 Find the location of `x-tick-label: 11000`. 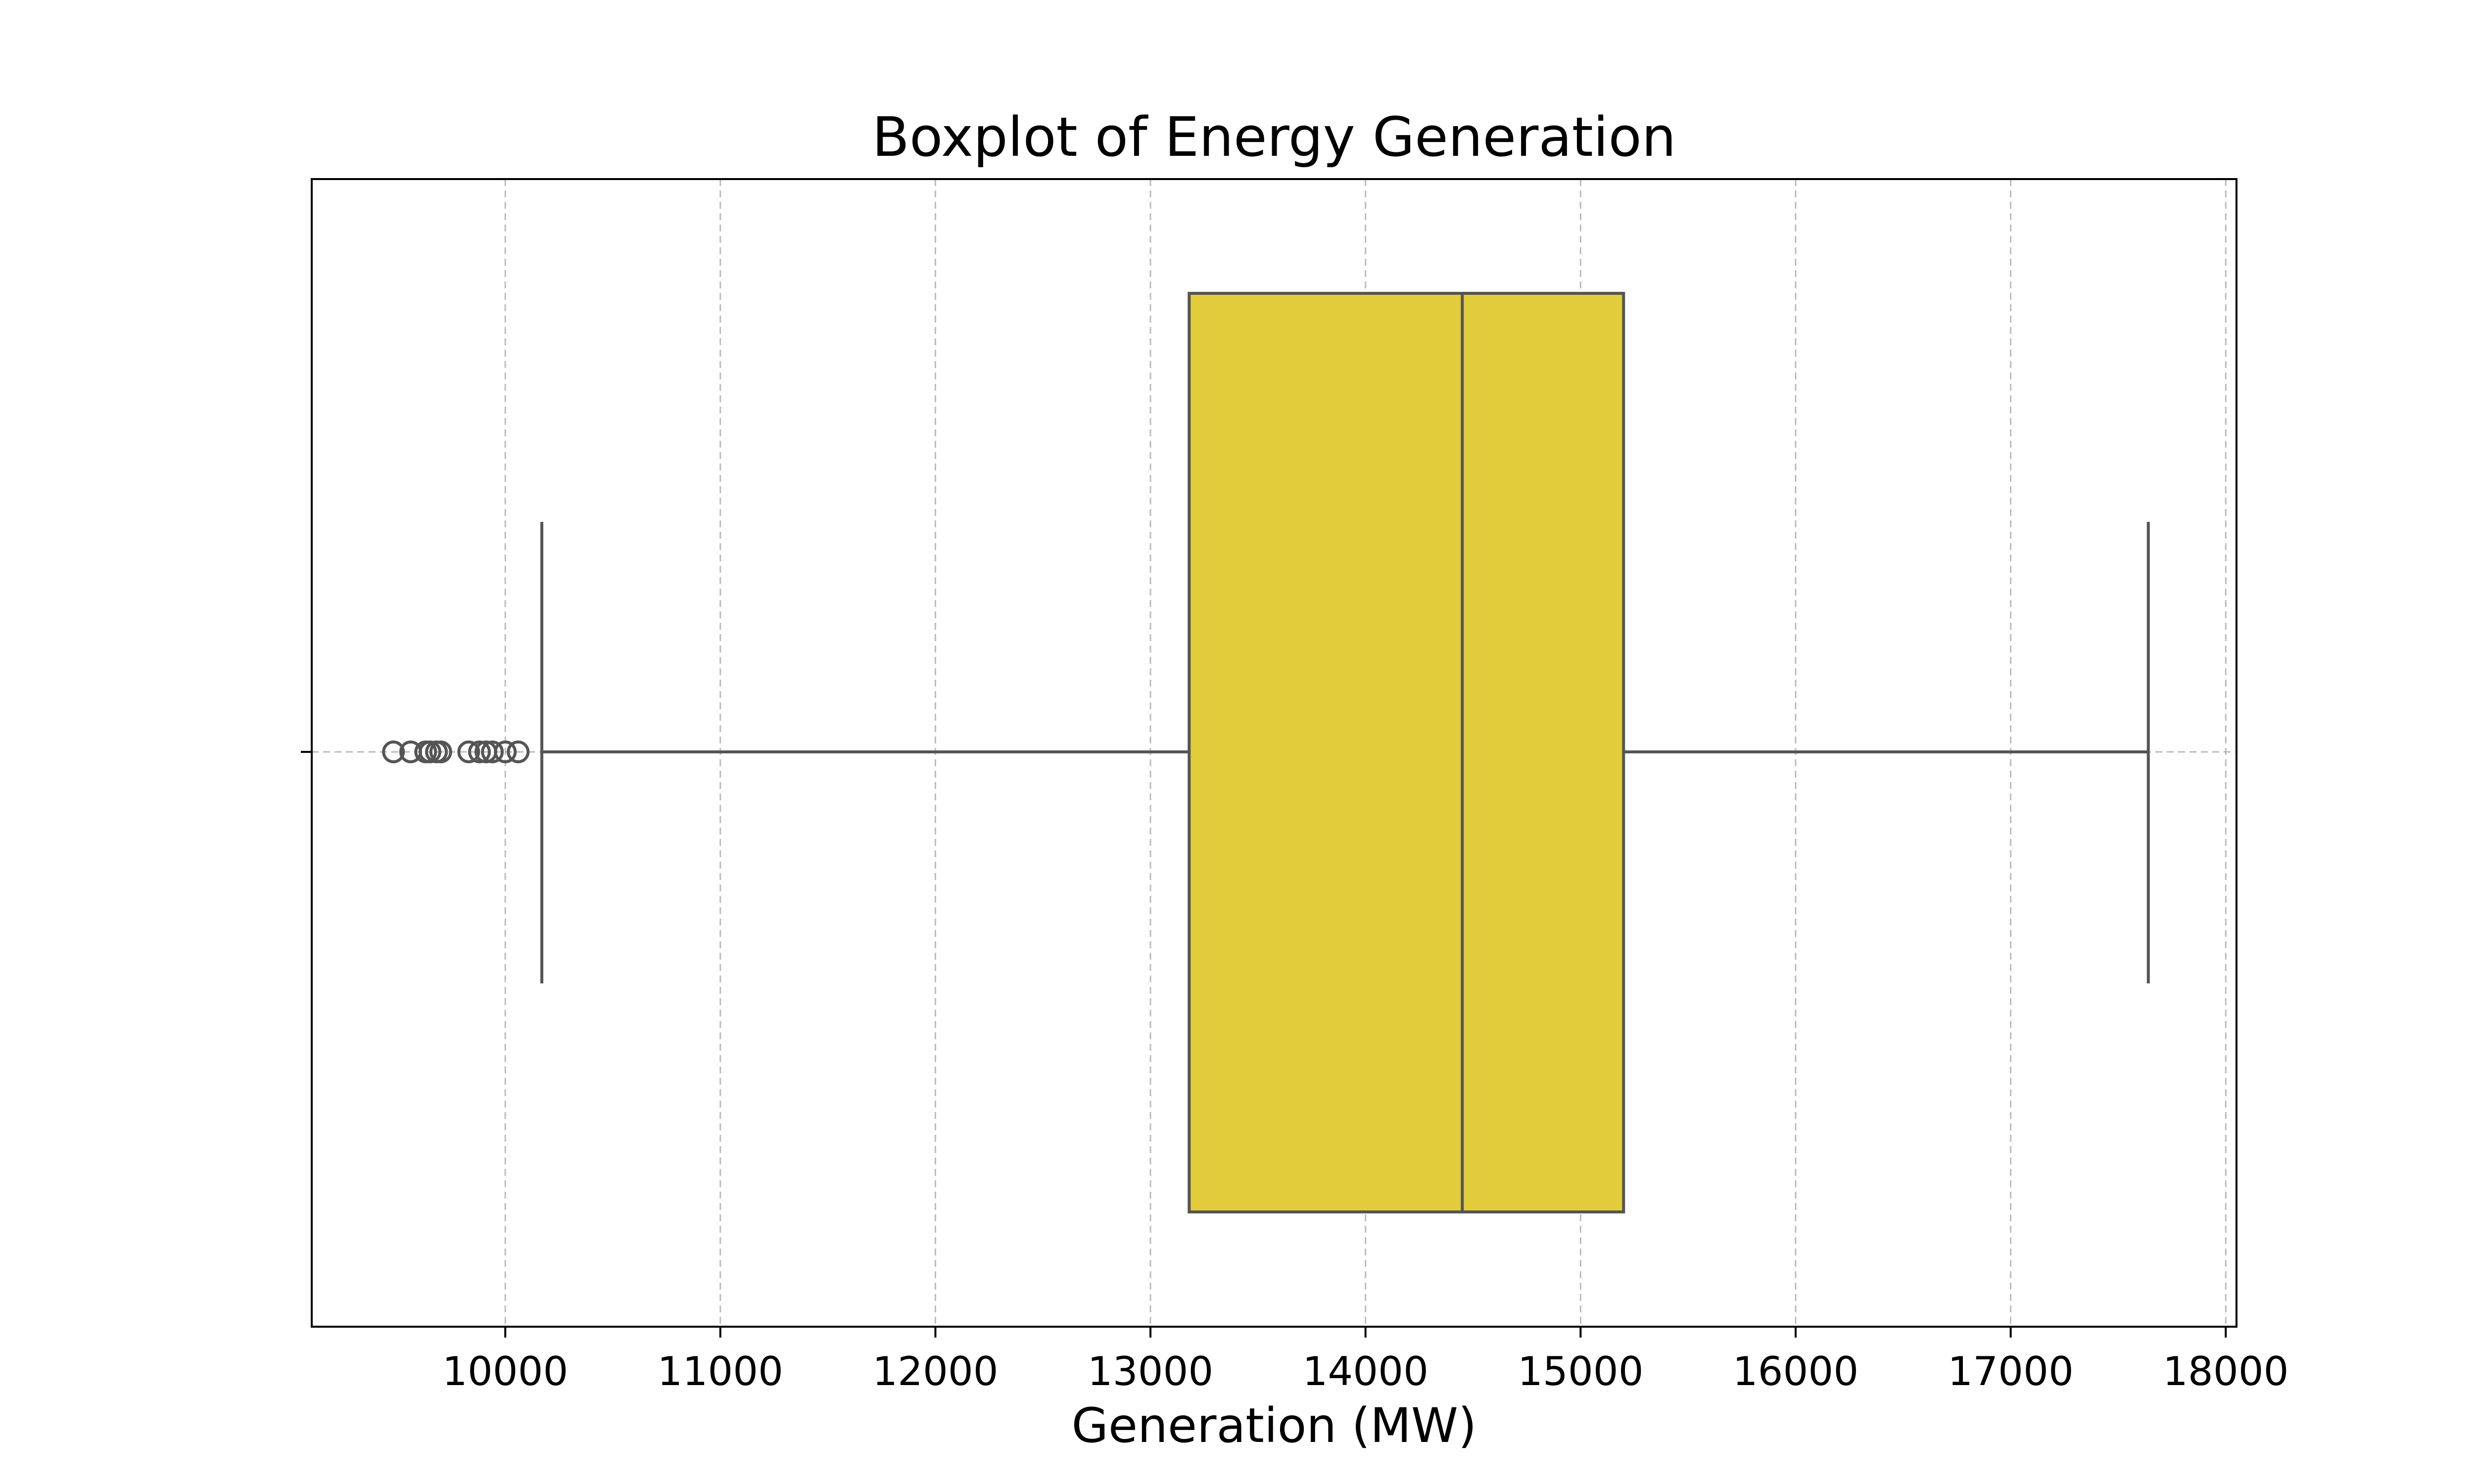

x-tick-label: 11000 is located at coordinates (721, 1371).